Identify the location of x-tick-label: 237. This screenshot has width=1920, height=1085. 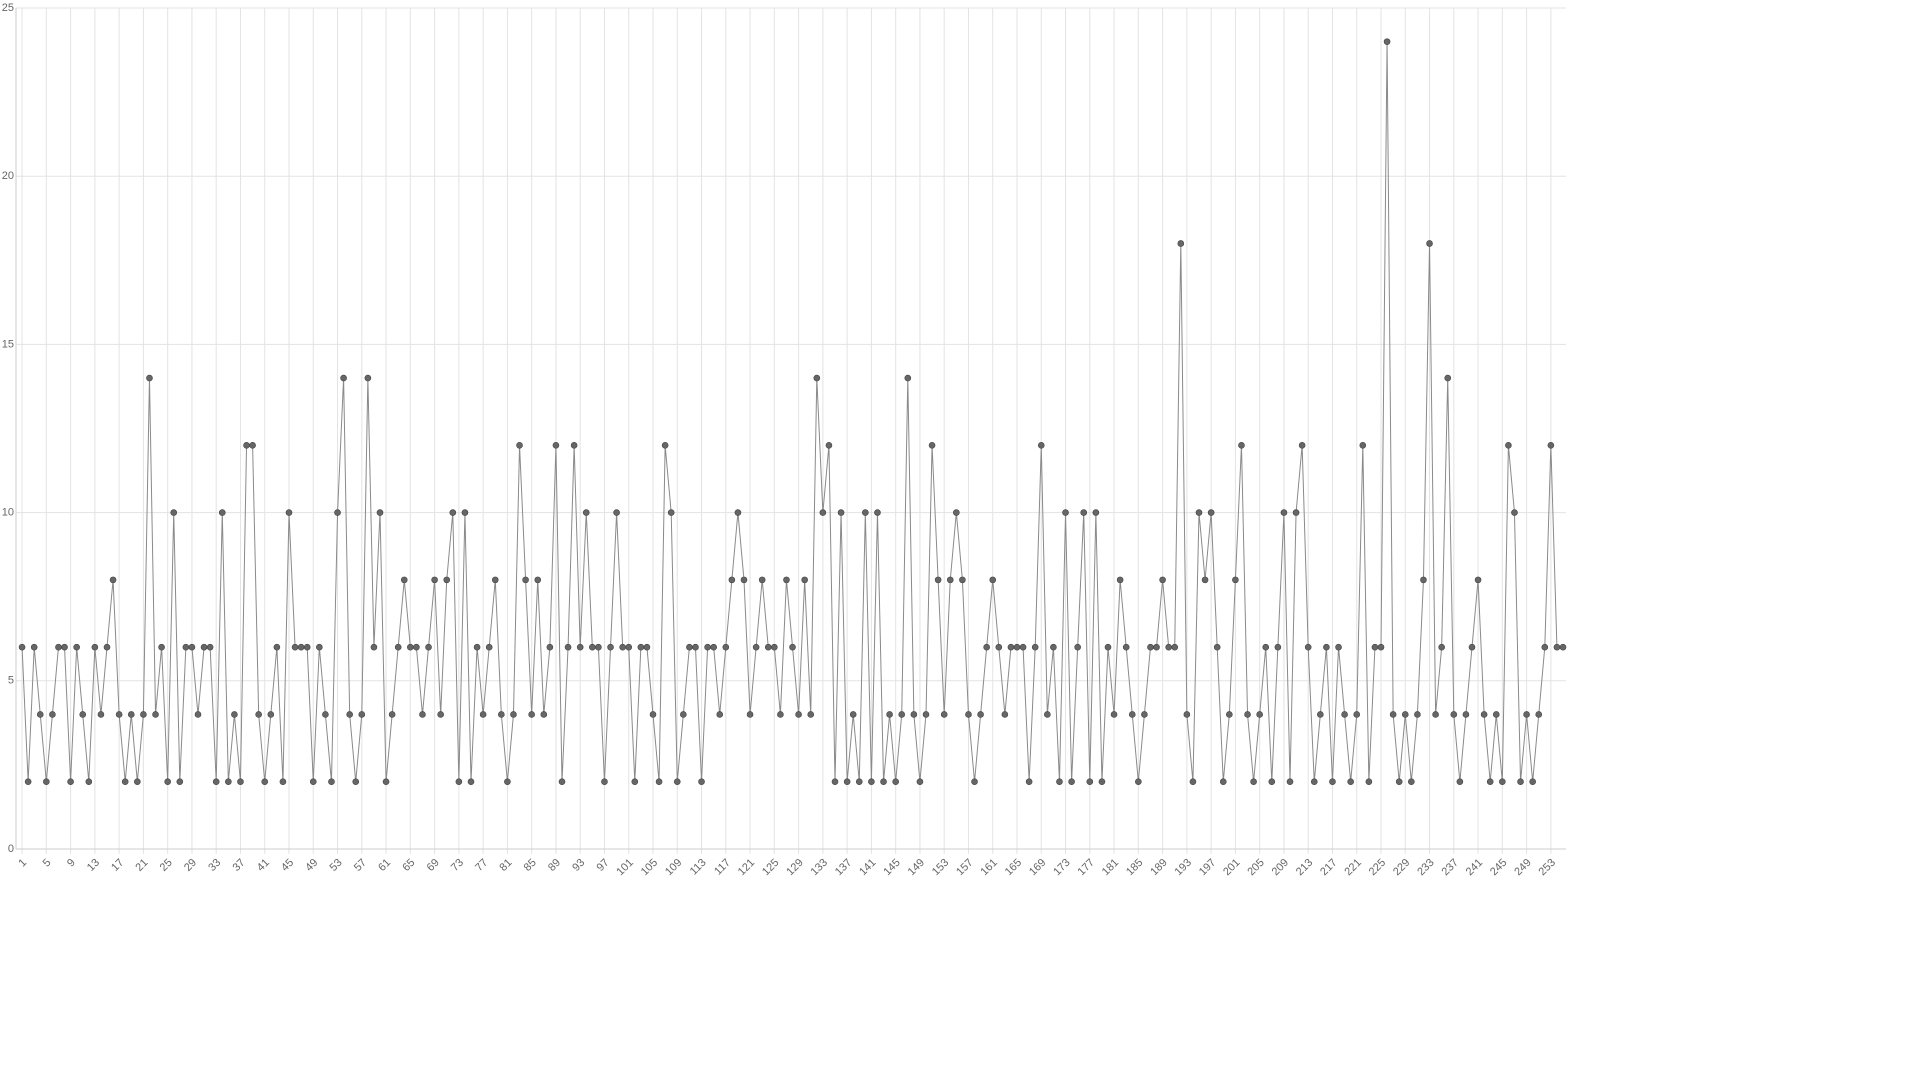
(1450, 867).